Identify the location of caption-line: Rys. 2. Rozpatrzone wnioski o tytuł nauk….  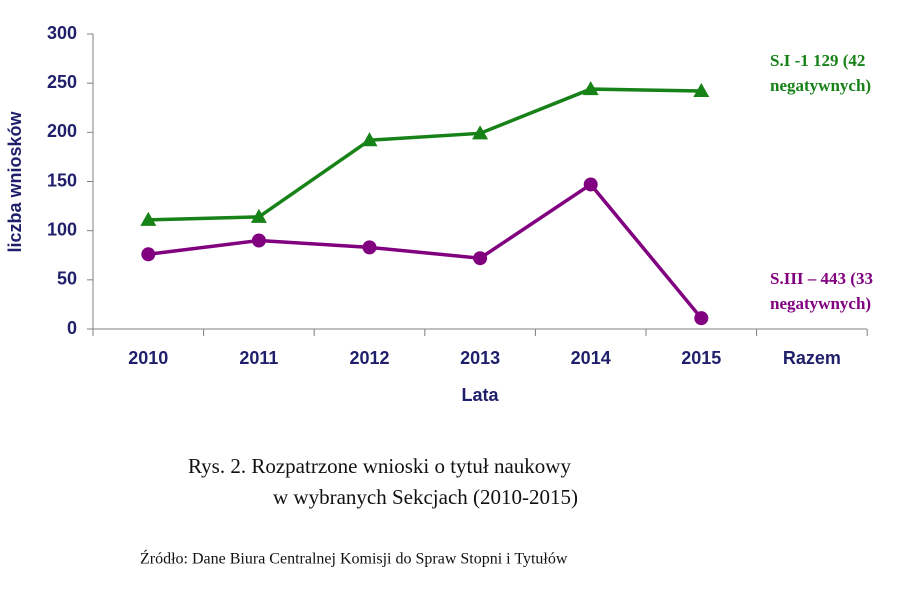
(379, 466).